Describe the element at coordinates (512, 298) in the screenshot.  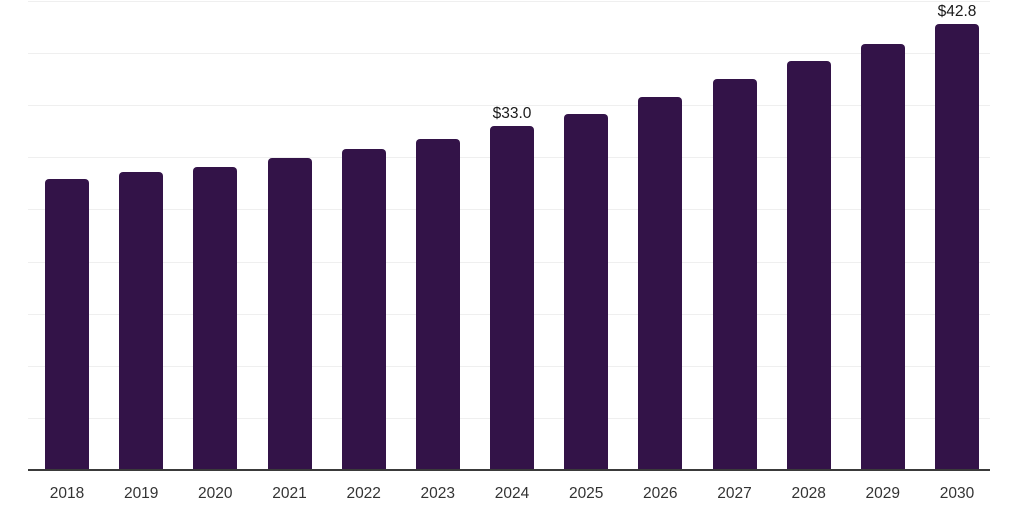
I see `bar-2024` at that location.